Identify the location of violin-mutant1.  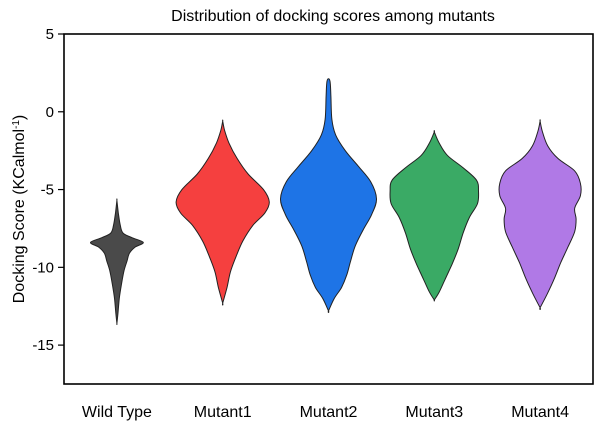
(222, 212).